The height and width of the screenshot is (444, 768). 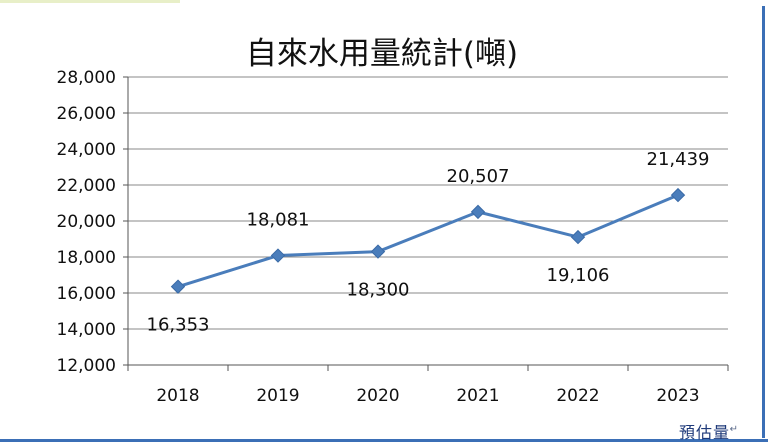 What do you see at coordinates (278, 220) in the screenshot?
I see `data-label: 18,081` at bounding box center [278, 220].